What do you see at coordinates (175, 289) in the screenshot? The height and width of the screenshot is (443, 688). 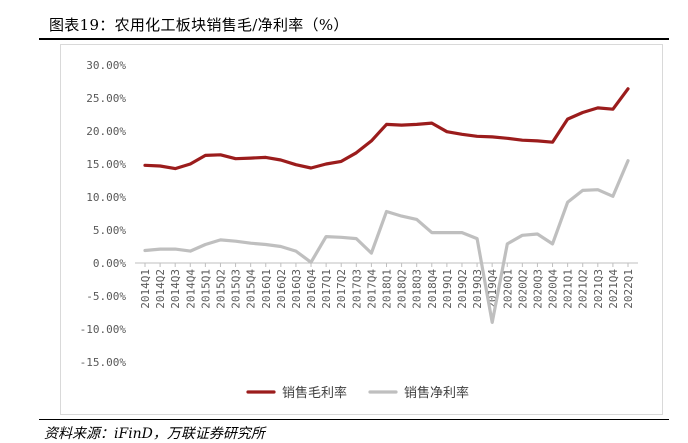 I see `x-tick-label: 2014Q3` at bounding box center [175, 289].